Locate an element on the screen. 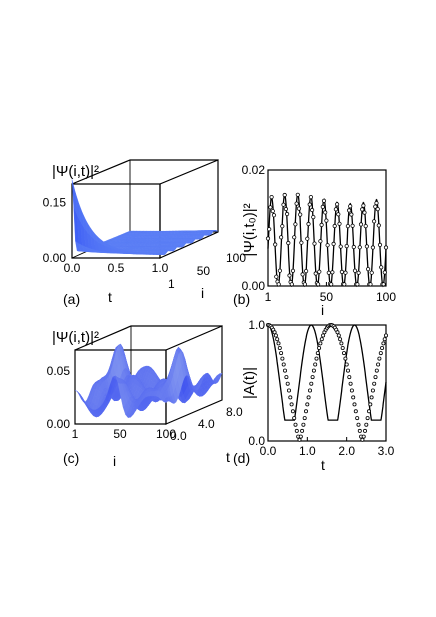 Image resolution: width=436 pixels, height=617 pixels. panel-a-xtick: 0.5 is located at coordinates (116, 268).